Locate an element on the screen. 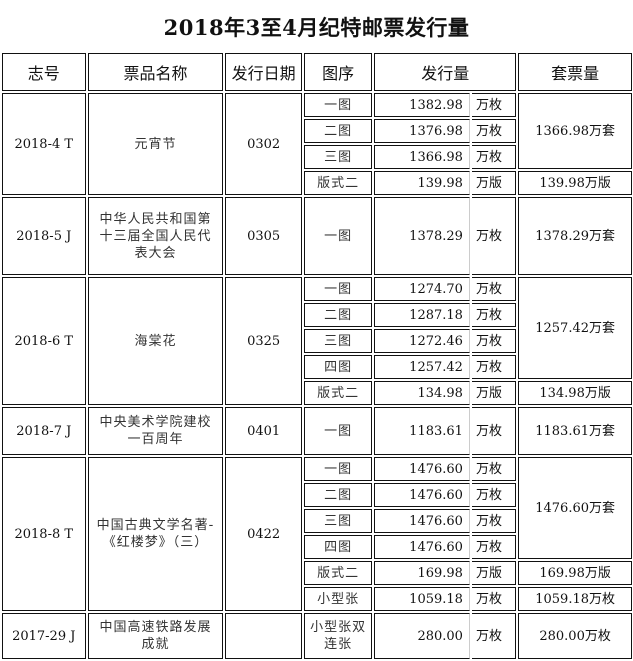 This screenshot has width=633, height=661. issue-quantity: 1378.29 is located at coordinates (422, 236).